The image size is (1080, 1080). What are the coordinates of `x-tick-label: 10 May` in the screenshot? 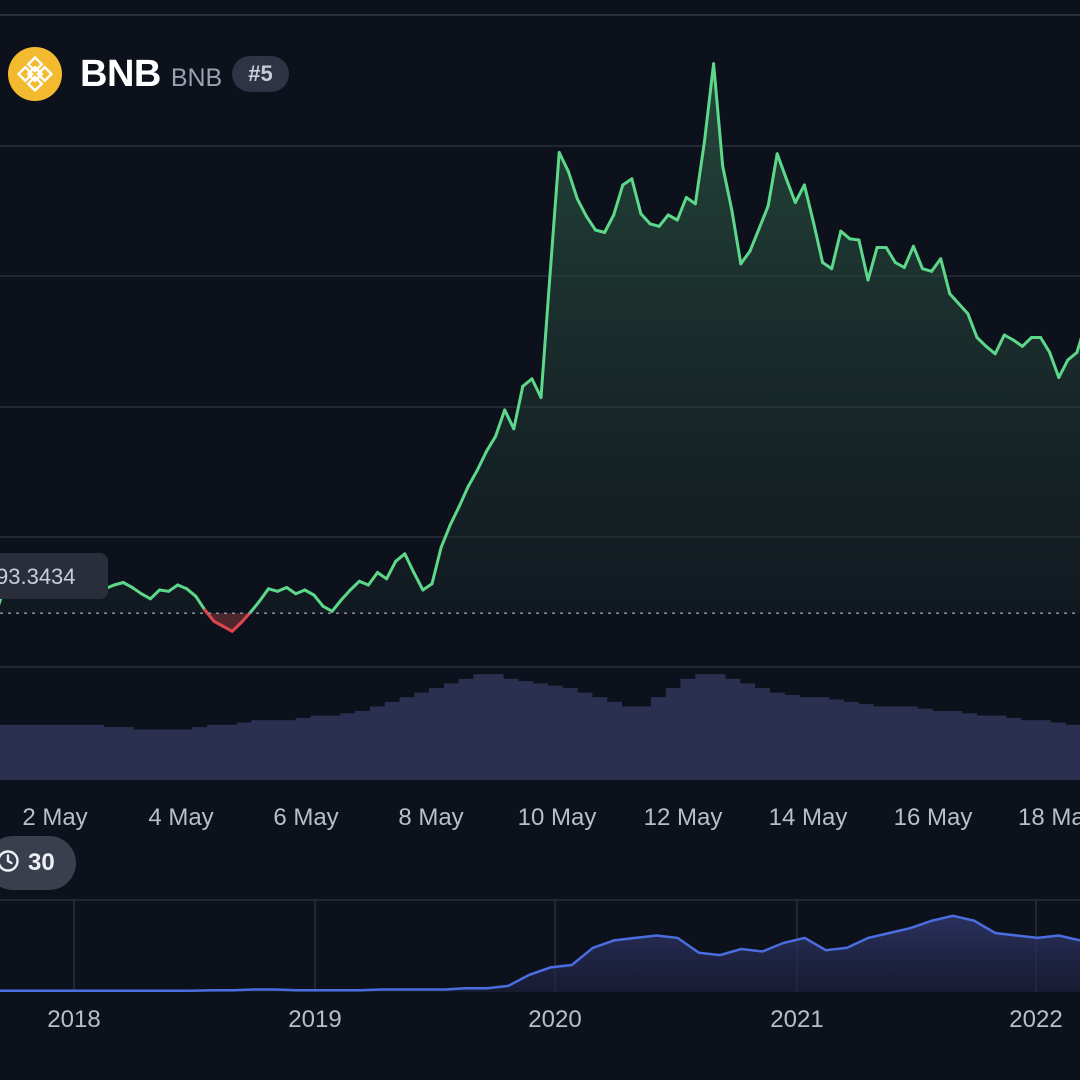 It's located at (557, 817).